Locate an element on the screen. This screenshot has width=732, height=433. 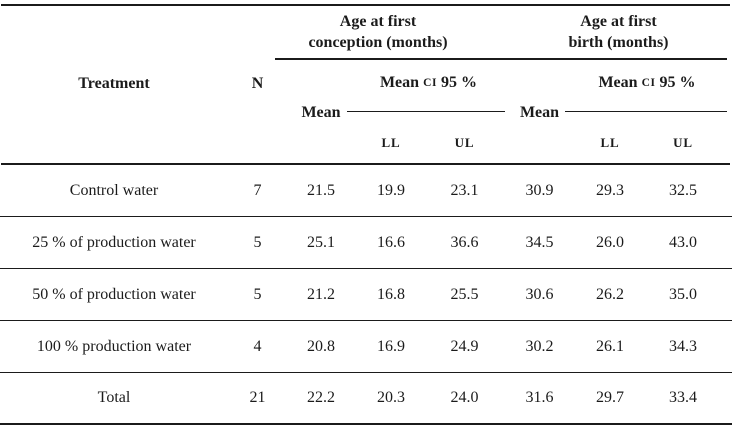
cell-birth-ul: 33.4 is located at coordinates (683, 397).